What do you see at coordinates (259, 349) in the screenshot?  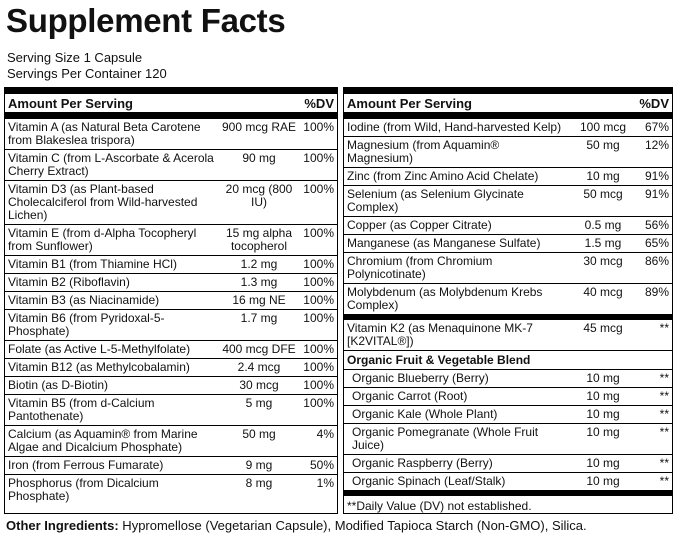 I see `nutrient-amount: 400 mcg DFE` at bounding box center [259, 349].